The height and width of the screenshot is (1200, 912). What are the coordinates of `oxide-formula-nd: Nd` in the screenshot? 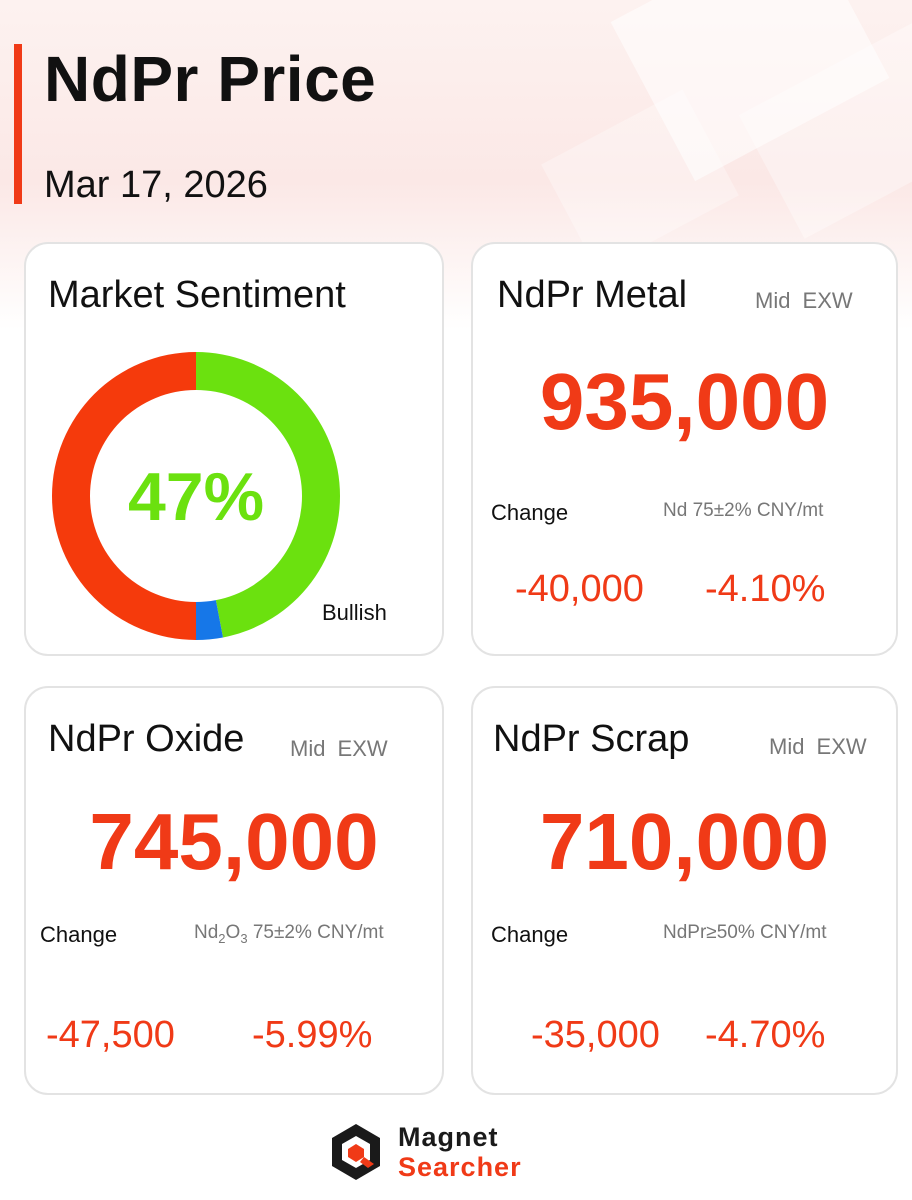 It's located at (206, 932).